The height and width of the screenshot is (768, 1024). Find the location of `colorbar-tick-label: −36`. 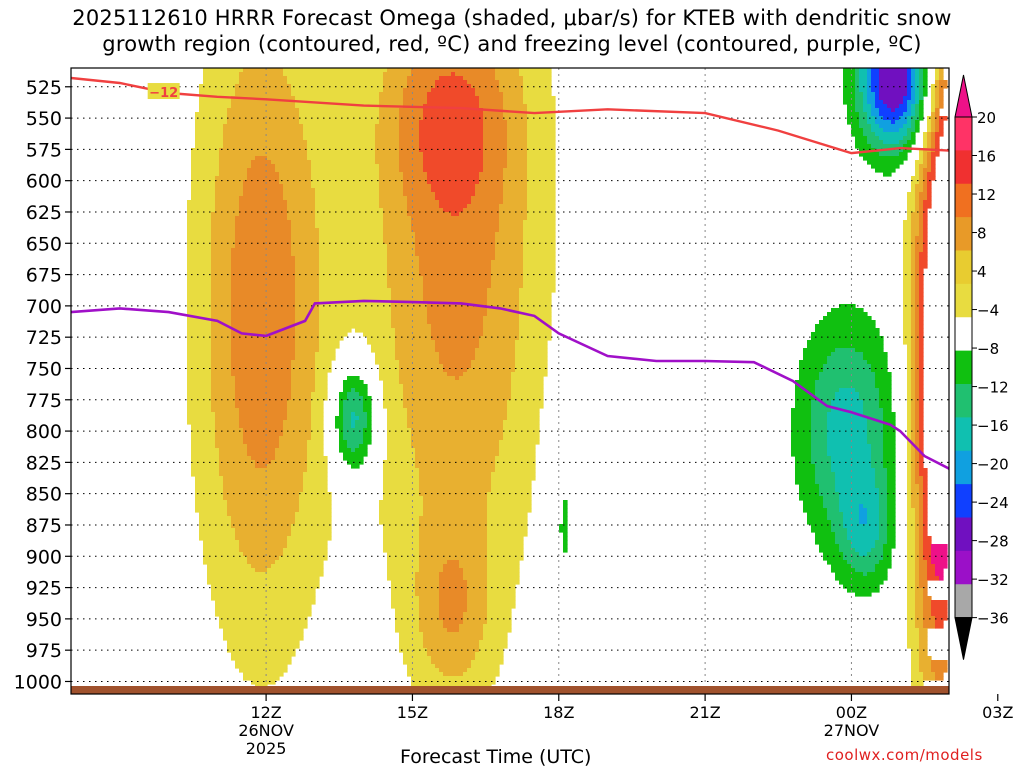

colorbar-tick-label: −36 is located at coordinates (993, 619).